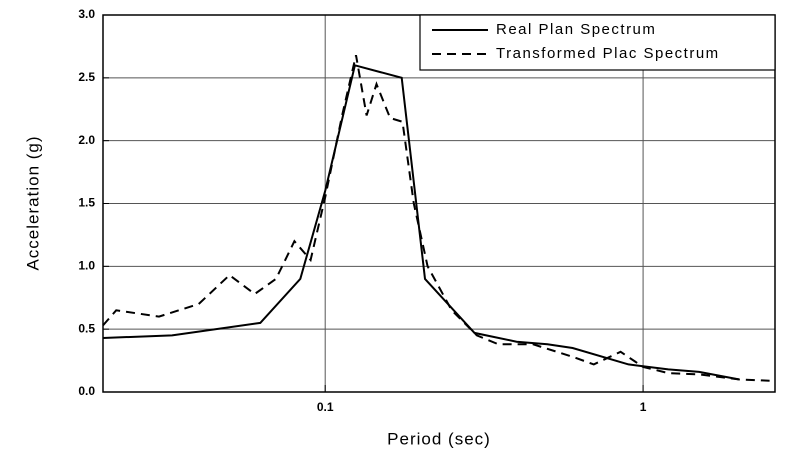  What do you see at coordinates (576, 29) in the screenshot?
I see `legend-label: Real Plan Spectrum` at bounding box center [576, 29].